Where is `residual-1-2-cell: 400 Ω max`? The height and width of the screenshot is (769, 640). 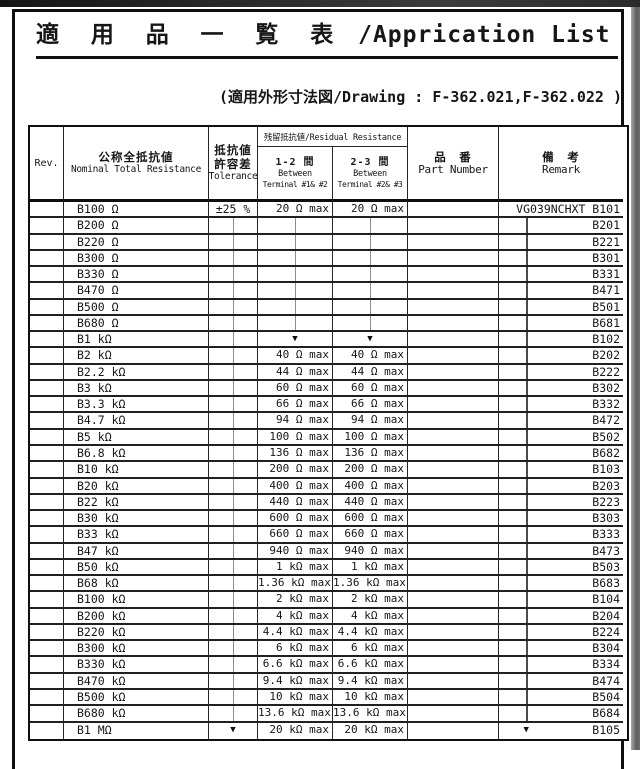
residual-1-2-cell: 400 Ω max is located at coordinates (295, 486).